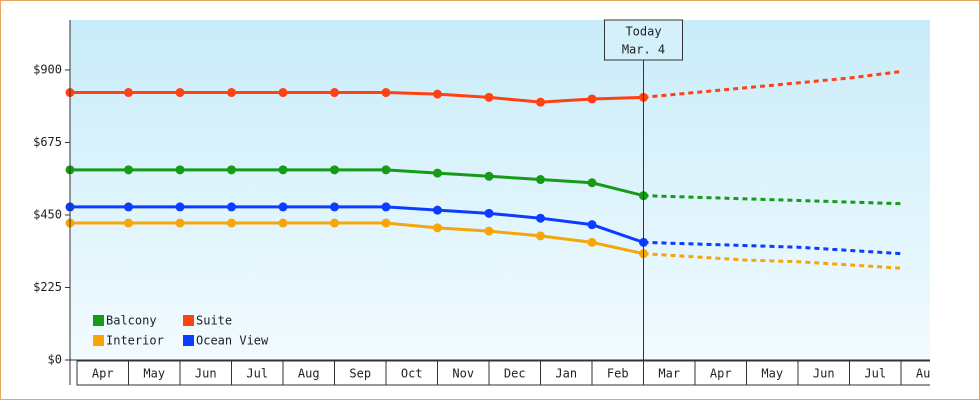 This screenshot has height=400, width=980. Describe the element at coordinates (47, 142) in the screenshot. I see `y-tick-label: $675` at that location.